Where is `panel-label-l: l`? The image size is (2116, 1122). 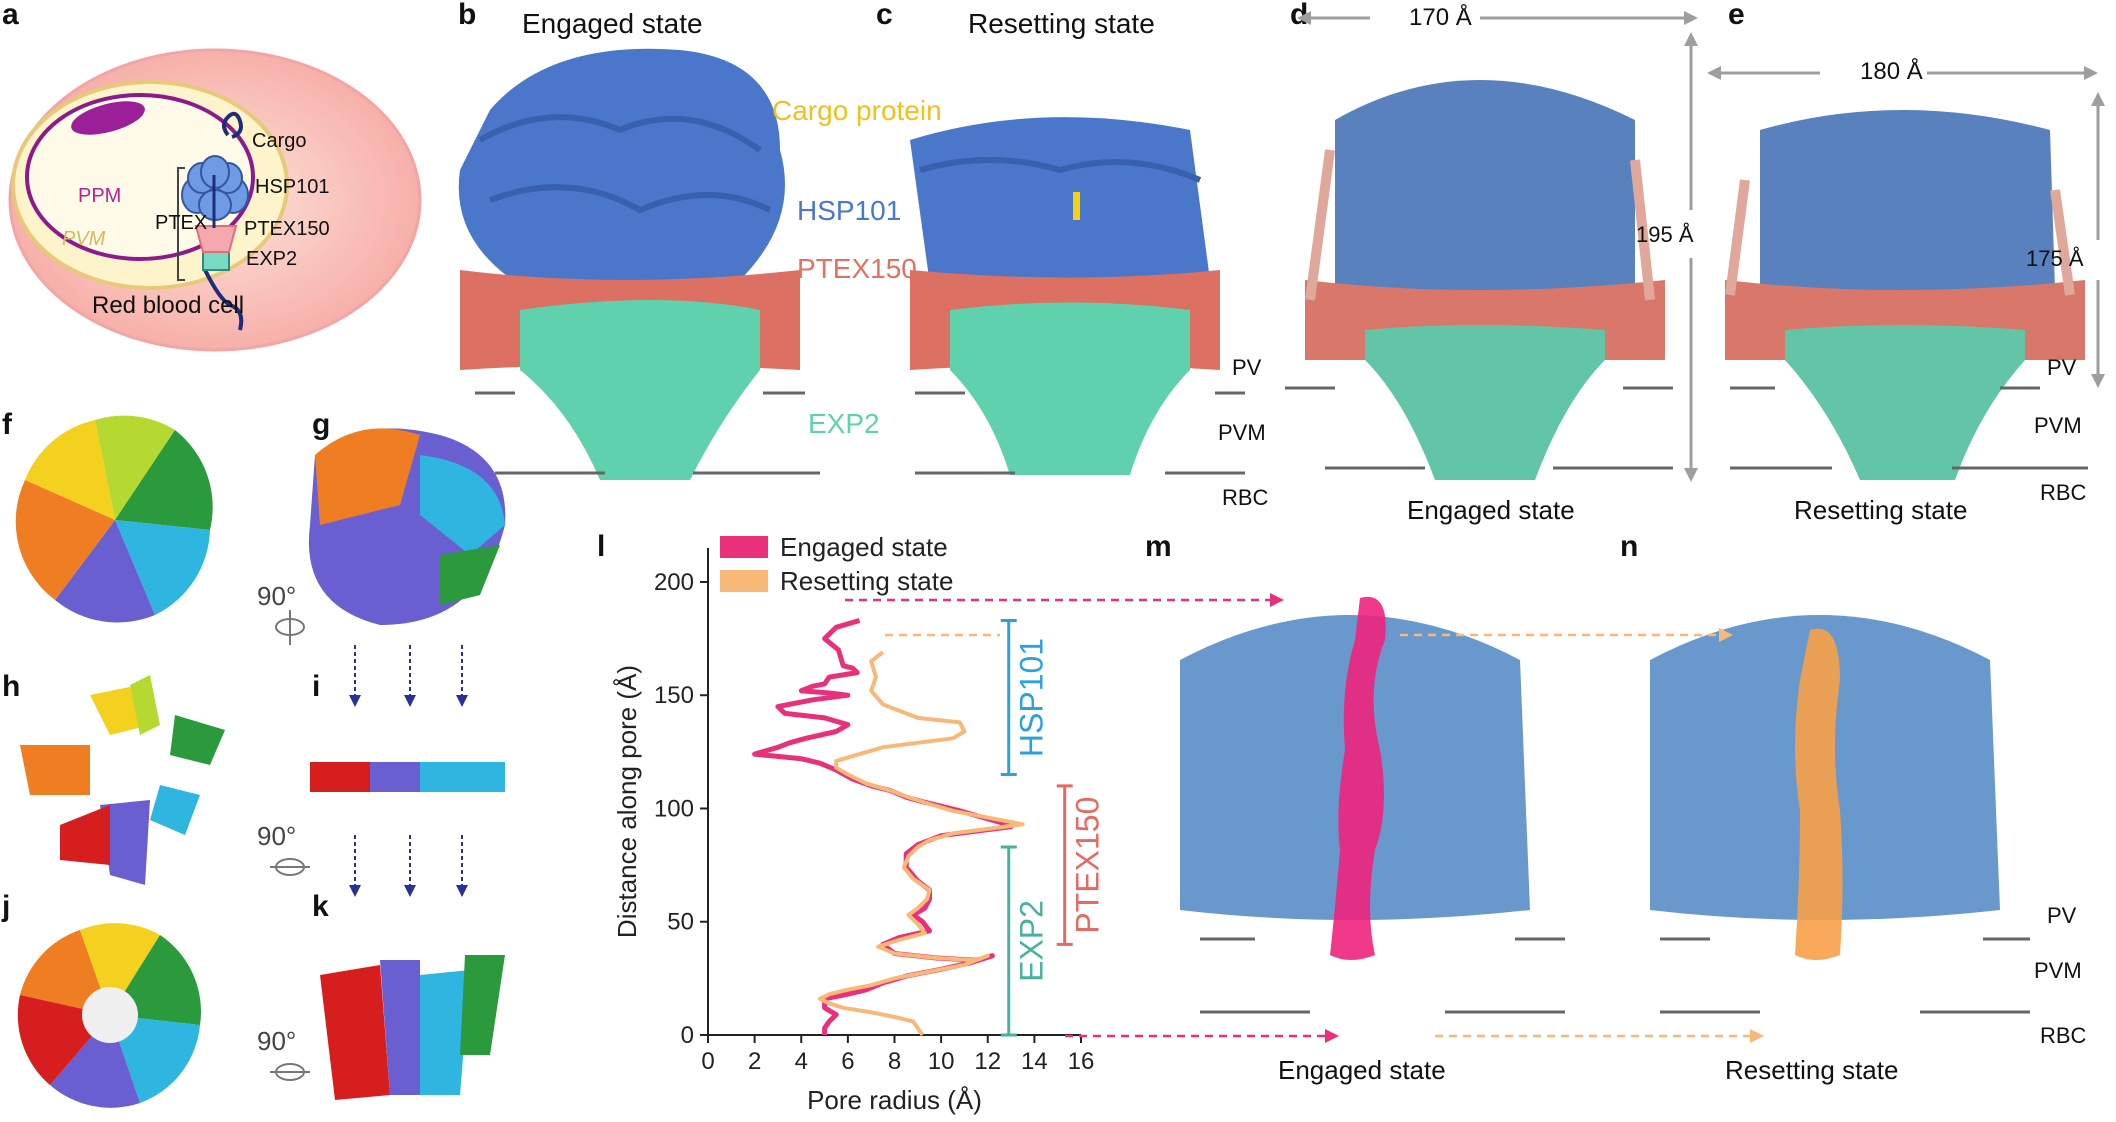
panel-label-l: l is located at coordinates (601, 546).